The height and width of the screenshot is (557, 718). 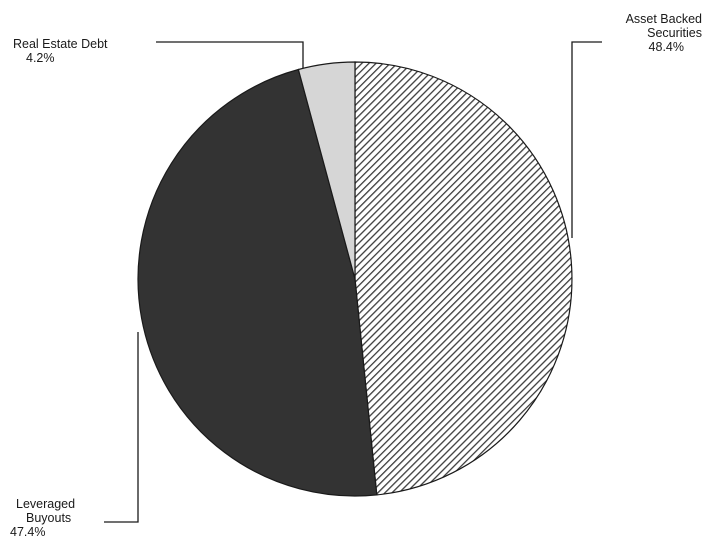 What do you see at coordinates (666, 47) in the screenshot?
I see `slice-percent: 48.4%` at bounding box center [666, 47].